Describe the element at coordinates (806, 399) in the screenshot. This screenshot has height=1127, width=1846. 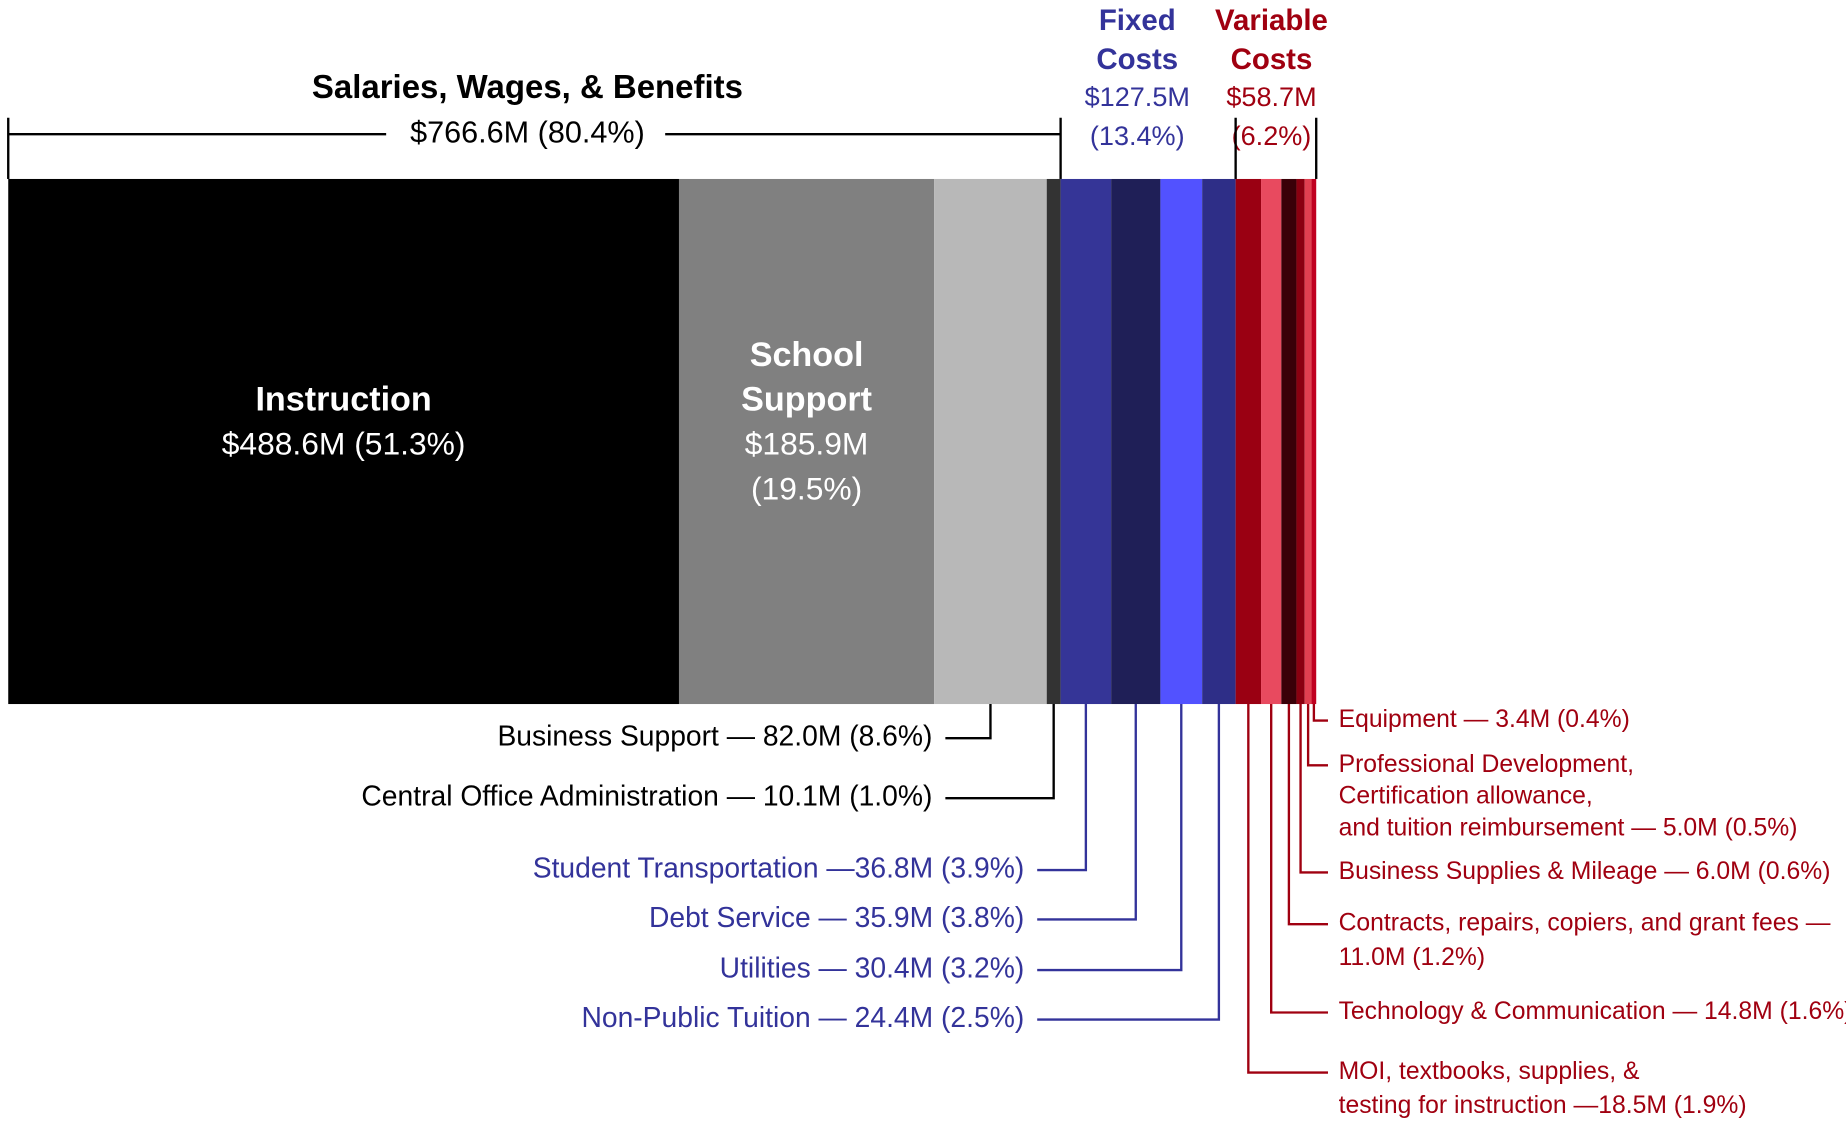
I see `segment-name: Support` at that location.